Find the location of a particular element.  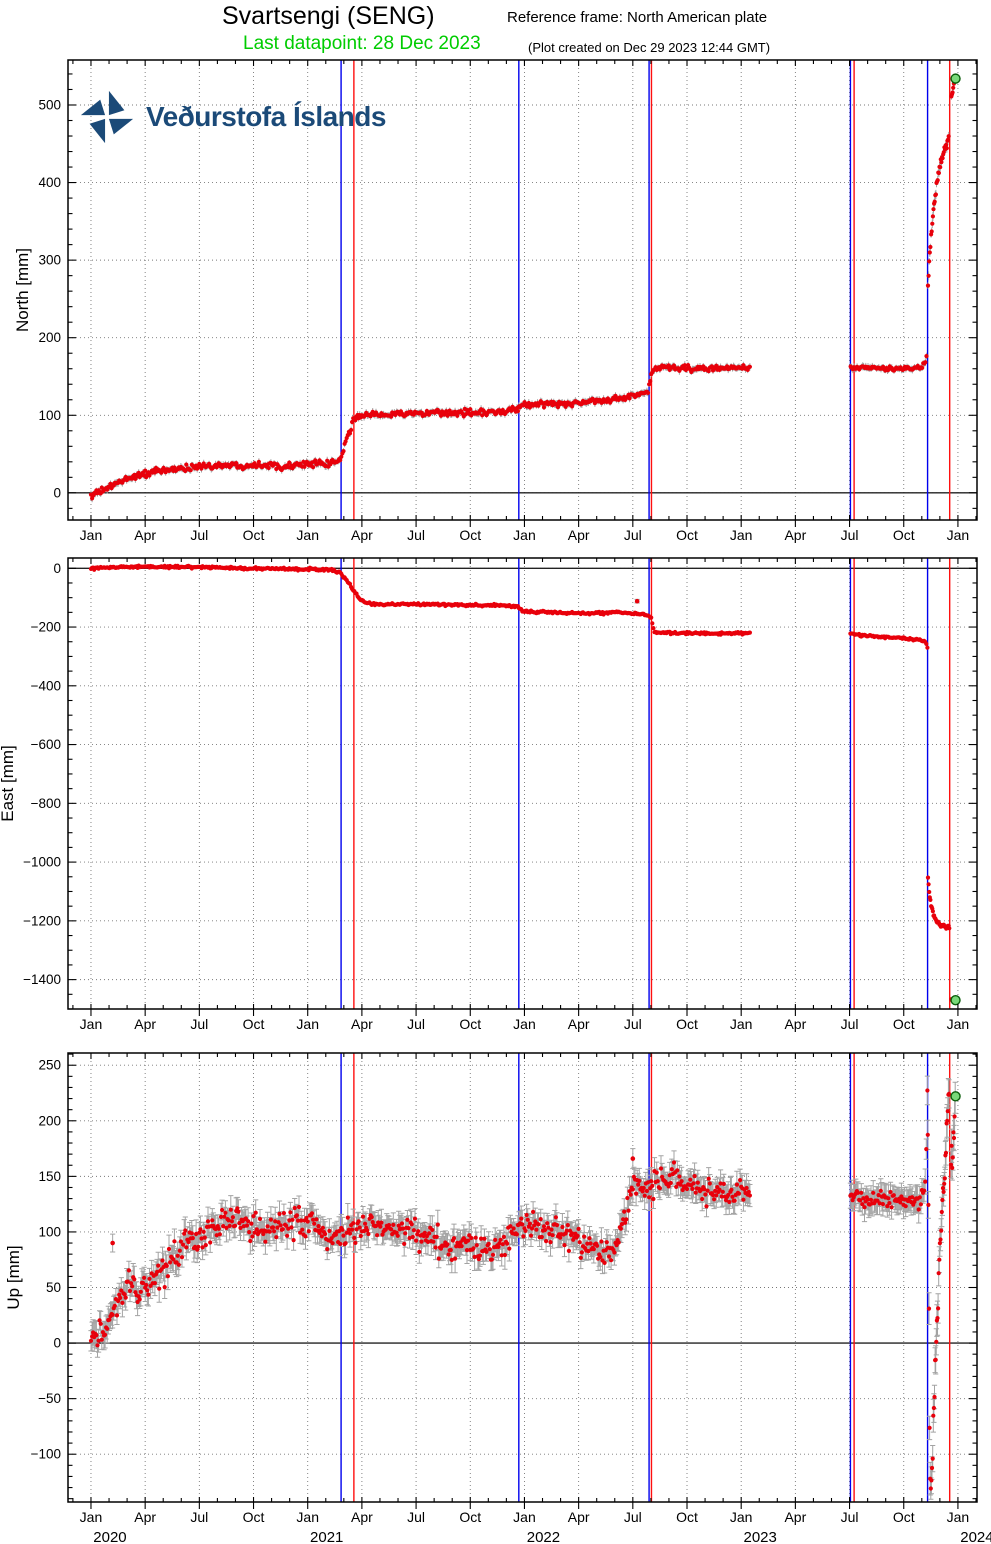

svg-text: 400 is located at coordinates (49, 182).